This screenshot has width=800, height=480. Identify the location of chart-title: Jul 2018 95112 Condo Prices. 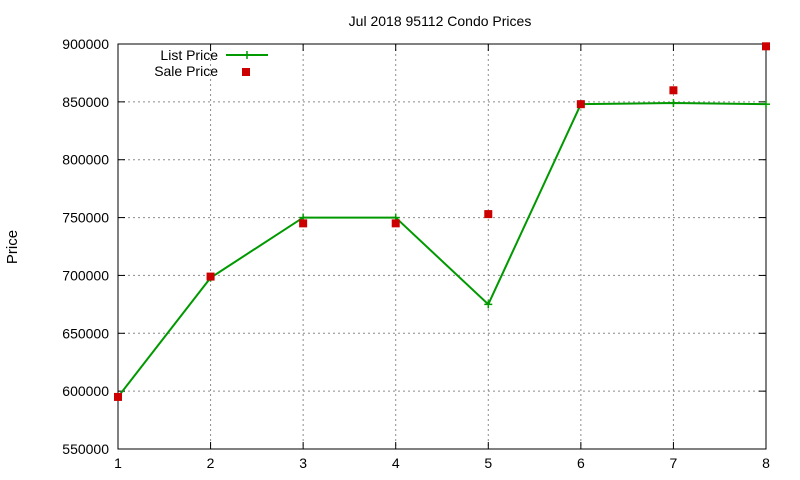
(440, 21).